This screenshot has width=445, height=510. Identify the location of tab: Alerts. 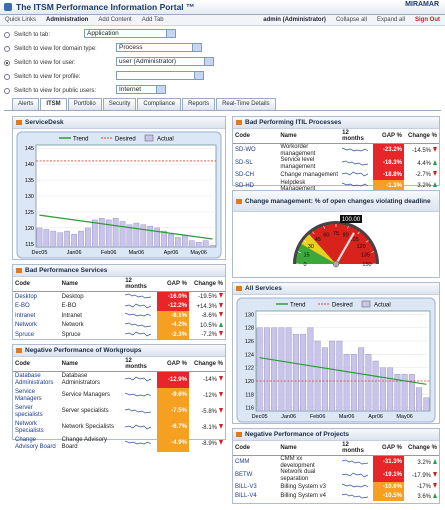
(26, 104).